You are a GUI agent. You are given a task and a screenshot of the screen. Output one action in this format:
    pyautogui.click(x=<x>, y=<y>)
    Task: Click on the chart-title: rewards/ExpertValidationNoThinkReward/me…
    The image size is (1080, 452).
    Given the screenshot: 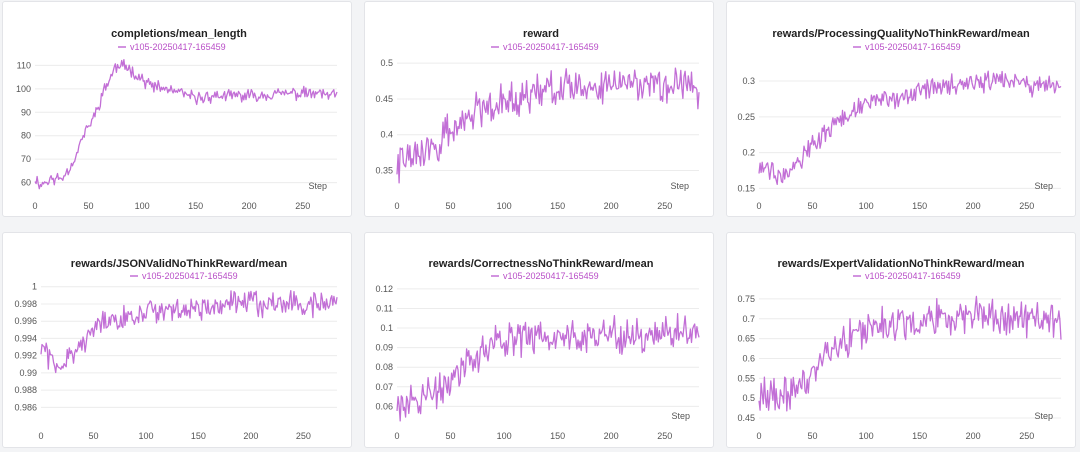 What is the action you would take?
    pyautogui.click(x=901, y=264)
    